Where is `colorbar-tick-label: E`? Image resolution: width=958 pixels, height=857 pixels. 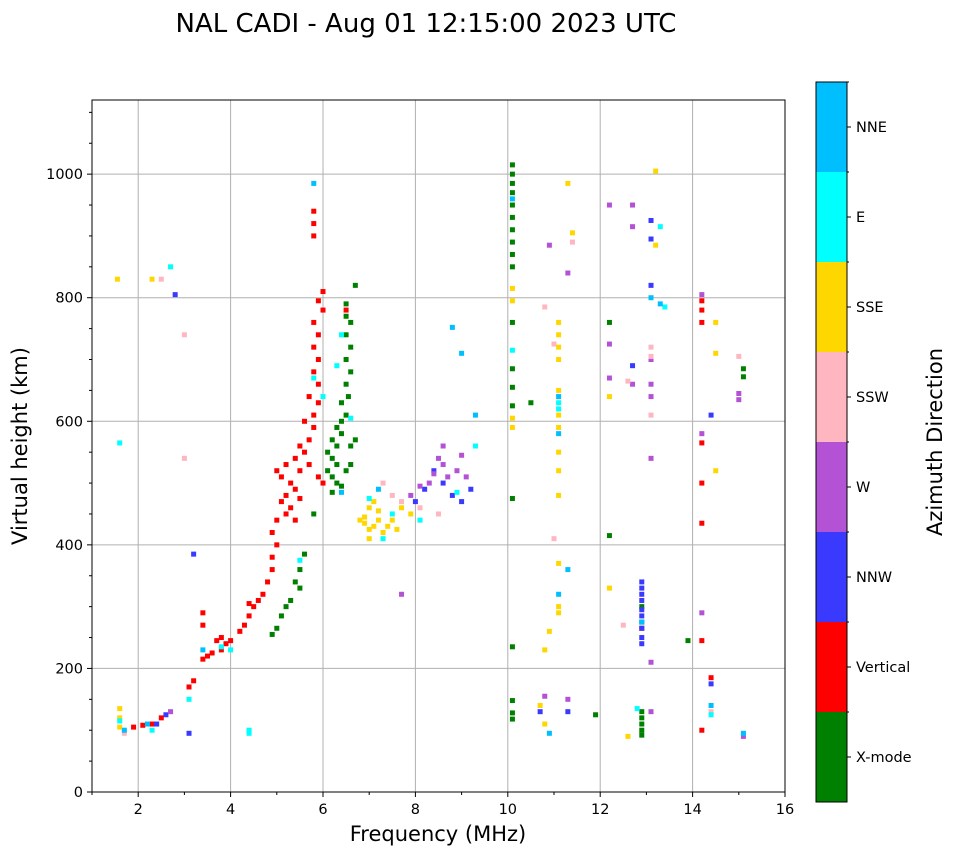
colorbar-tick-label: E is located at coordinates (860, 218).